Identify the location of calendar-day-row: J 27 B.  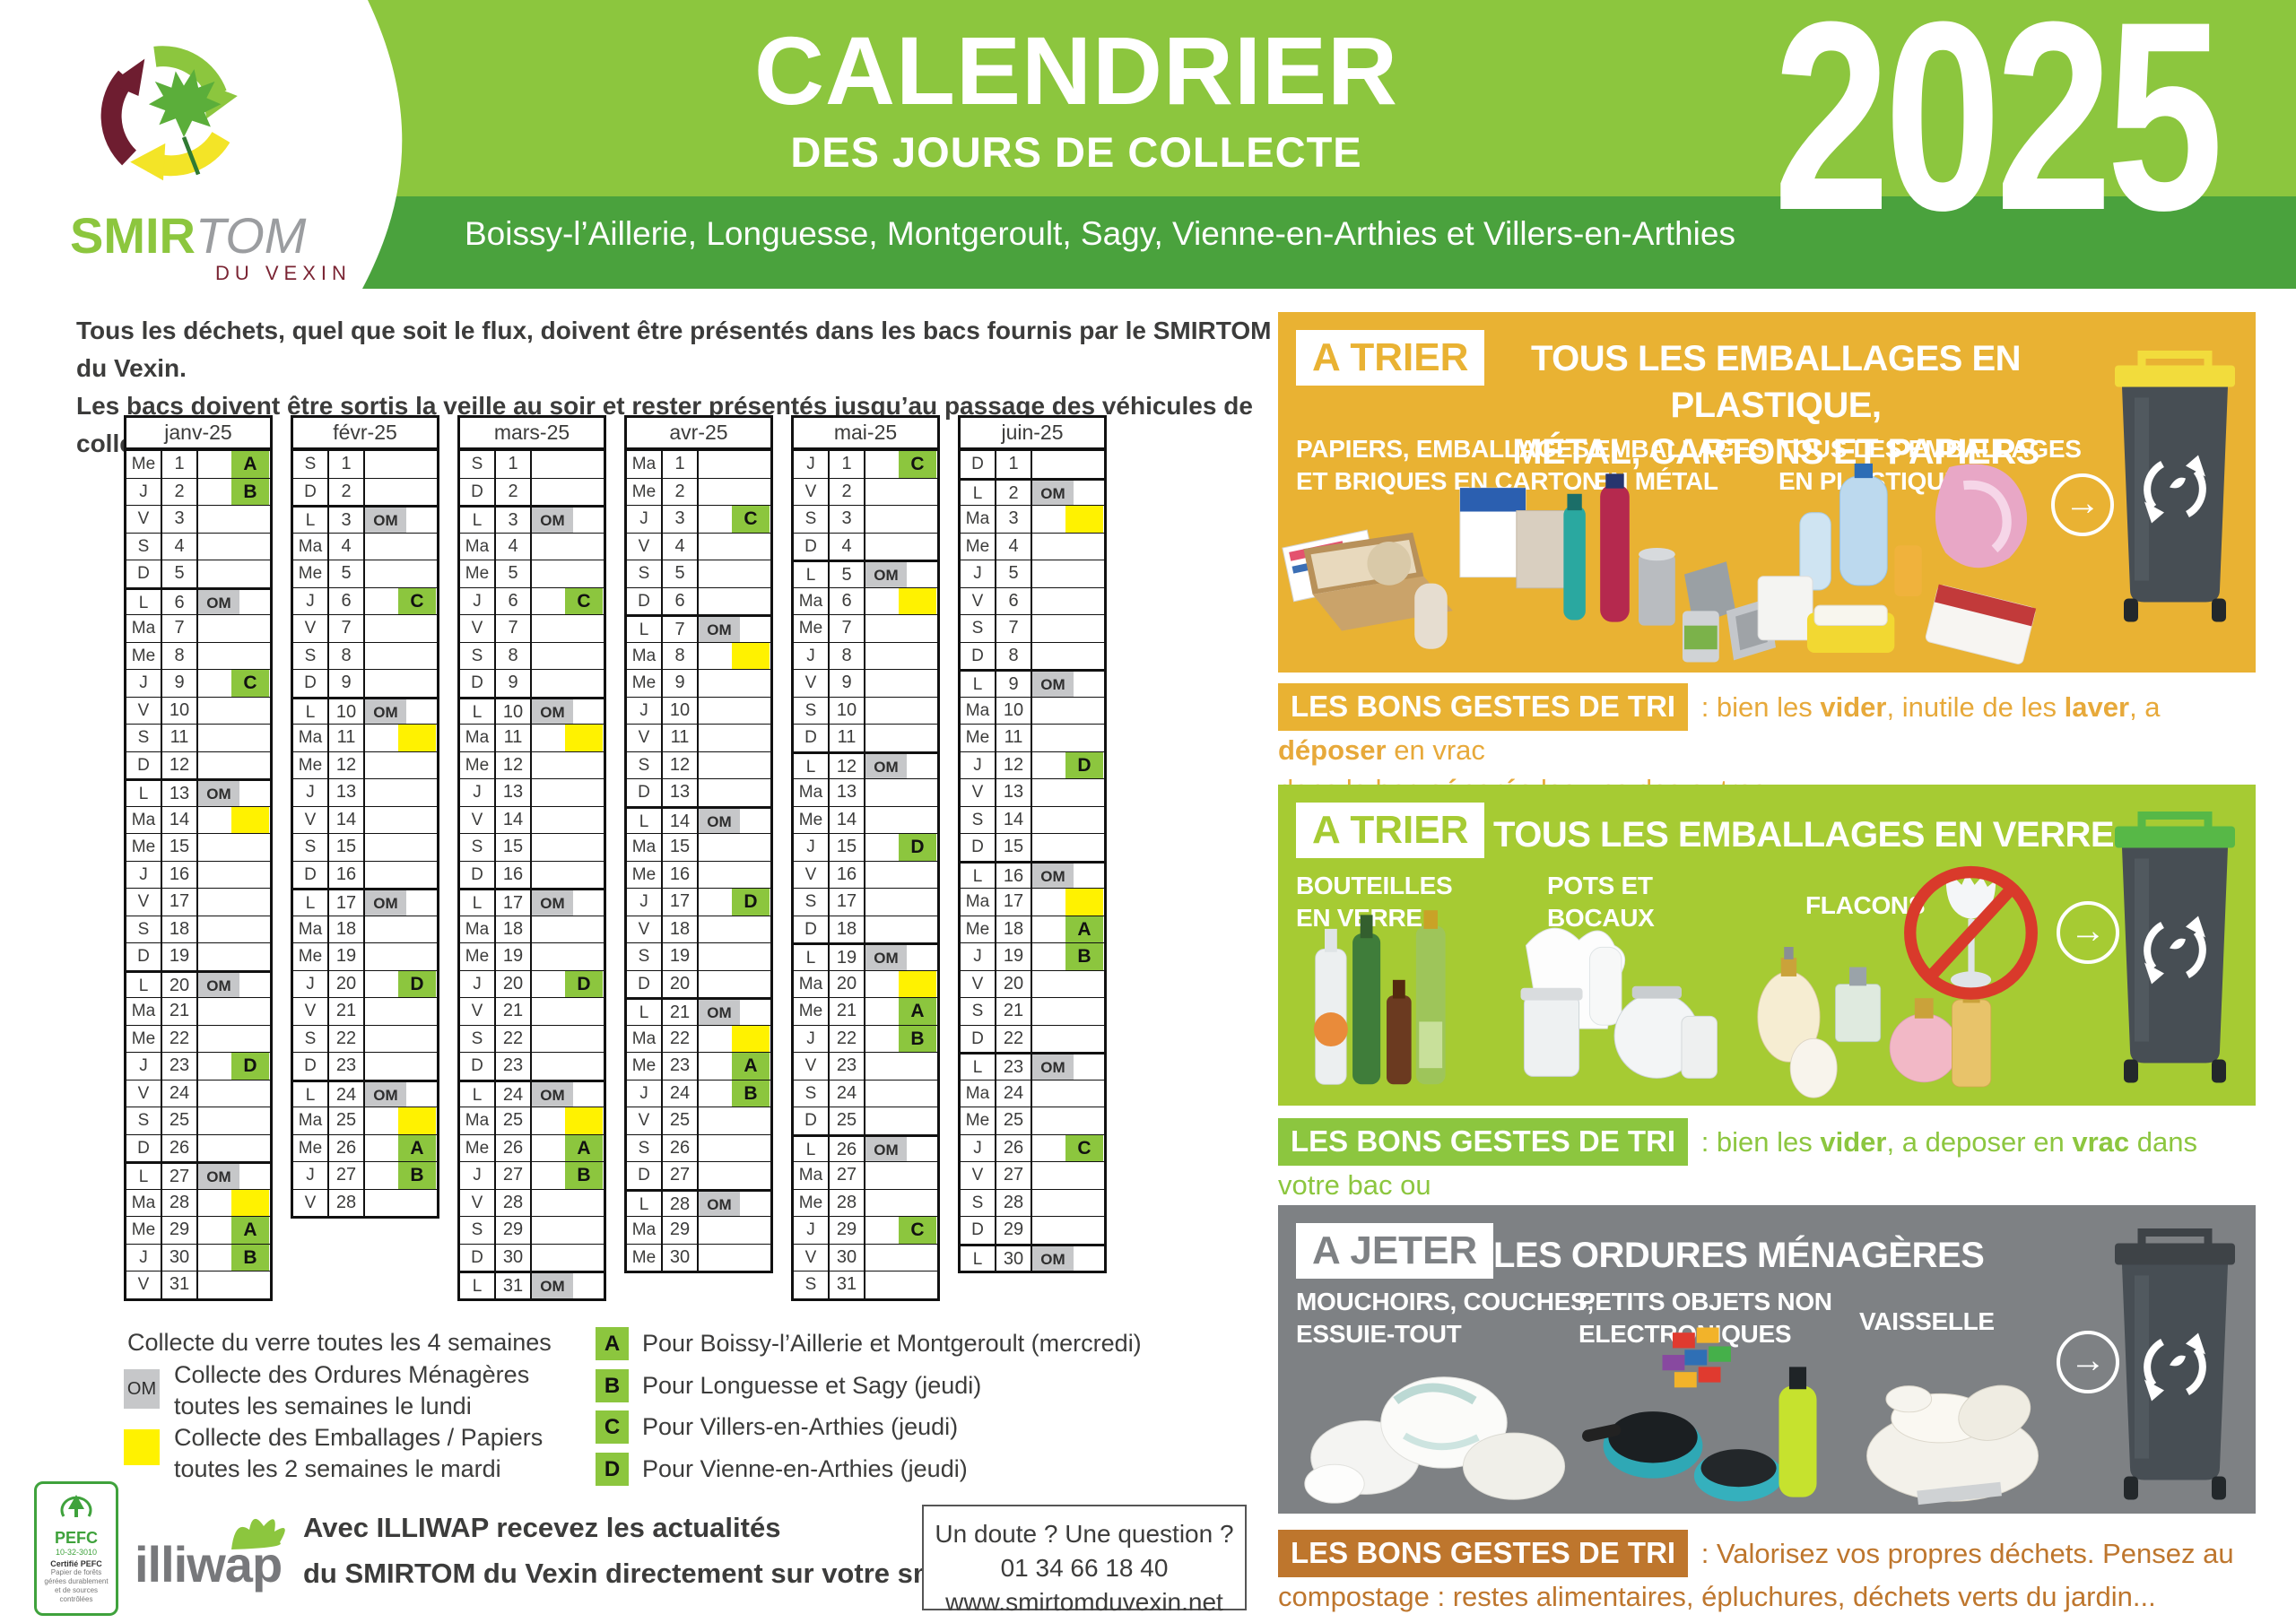
(532, 1175).